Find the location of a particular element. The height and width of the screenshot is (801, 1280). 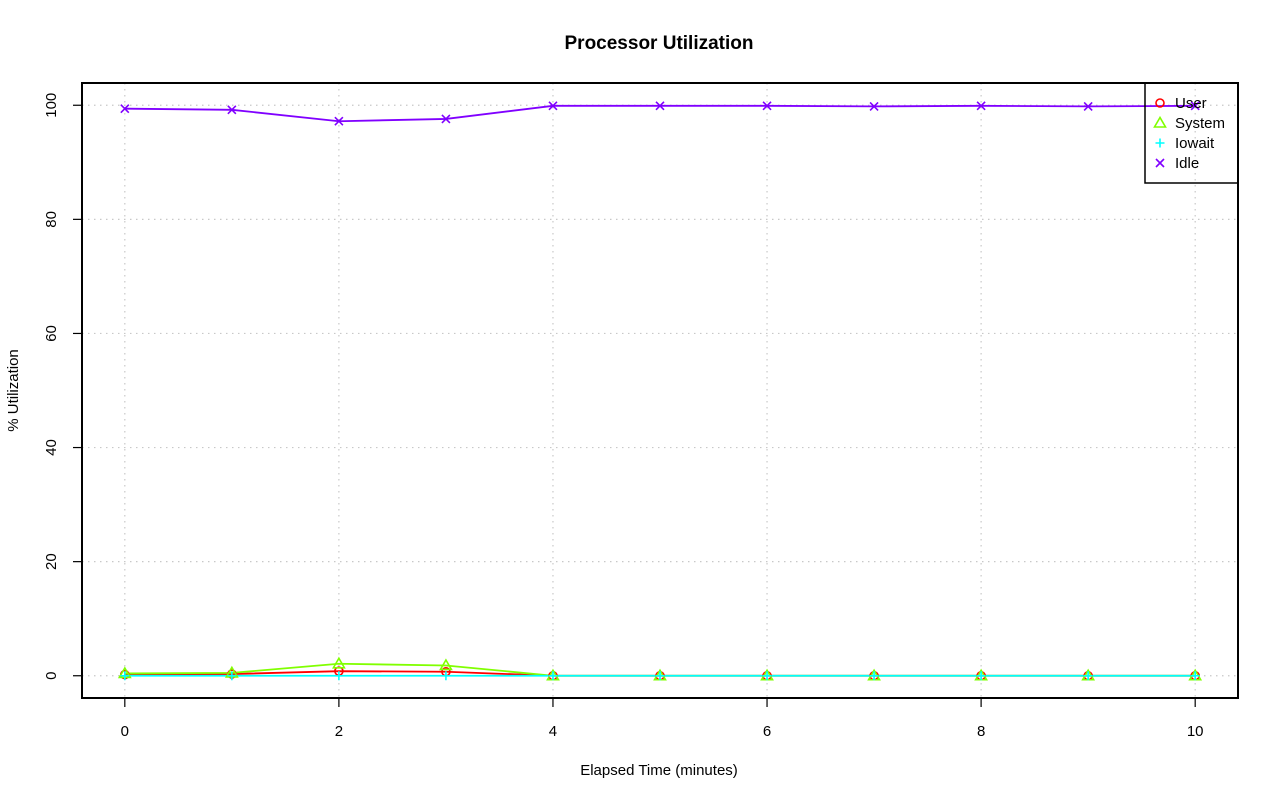

x-axis-label: Elapsed Time (minutes) is located at coordinates (659, 770).